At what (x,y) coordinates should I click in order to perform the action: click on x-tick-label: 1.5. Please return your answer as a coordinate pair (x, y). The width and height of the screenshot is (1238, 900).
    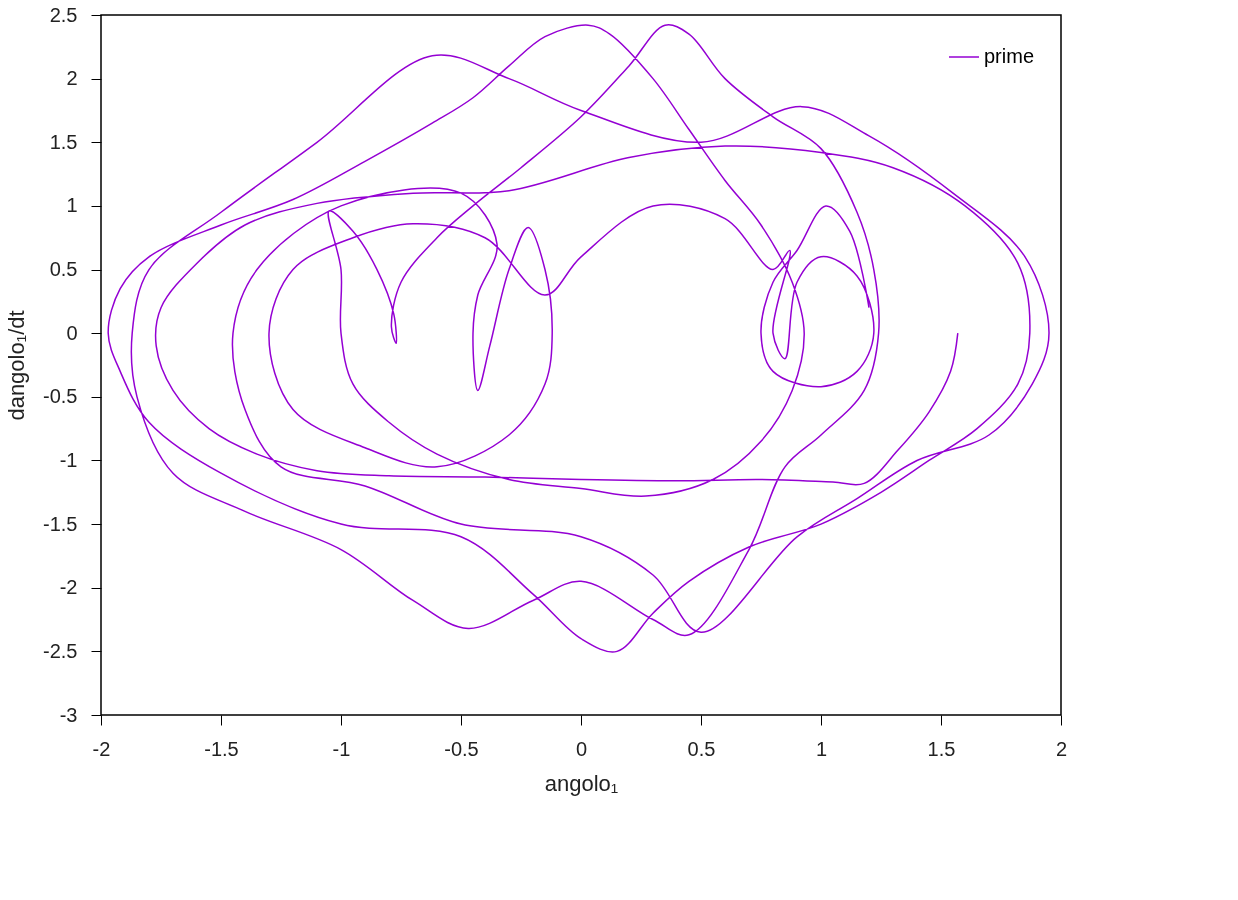
    Looking at the image, I should click on (941, 748).